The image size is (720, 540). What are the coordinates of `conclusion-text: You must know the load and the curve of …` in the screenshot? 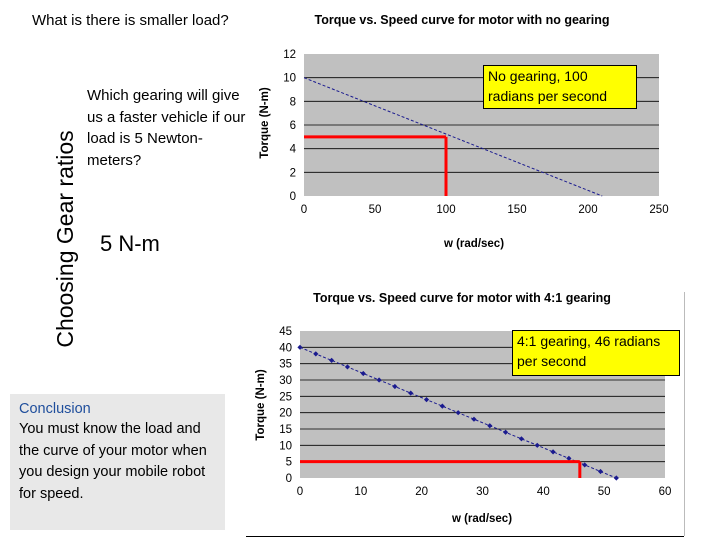 It's located at (113, 461).